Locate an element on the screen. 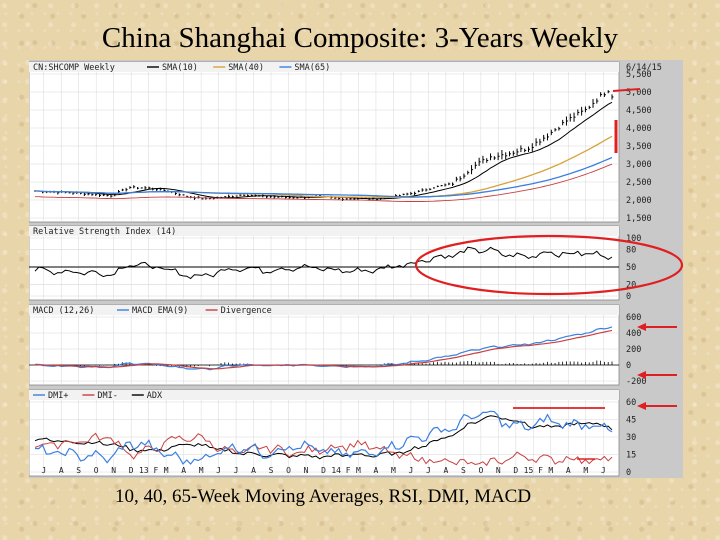 The height and width of the screenshot is (540, 720). rsi-panel-header: Relative Strength Index (14) is located at coordinates (104, 232).